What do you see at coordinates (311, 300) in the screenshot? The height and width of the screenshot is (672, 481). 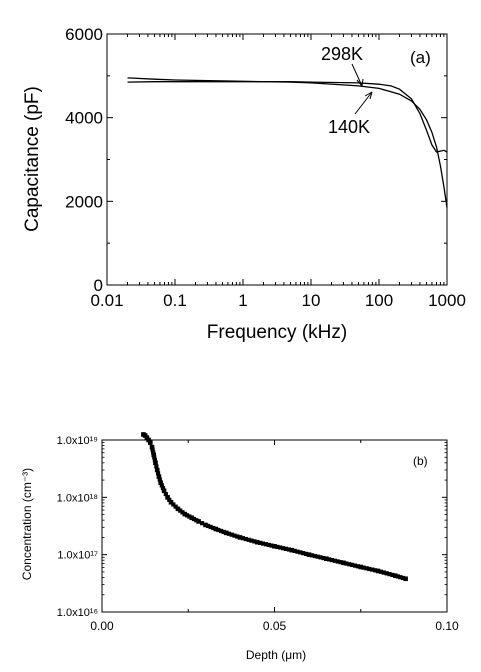 I see `chart-a-xtick-label: 10` at bounding box center [311, 300].